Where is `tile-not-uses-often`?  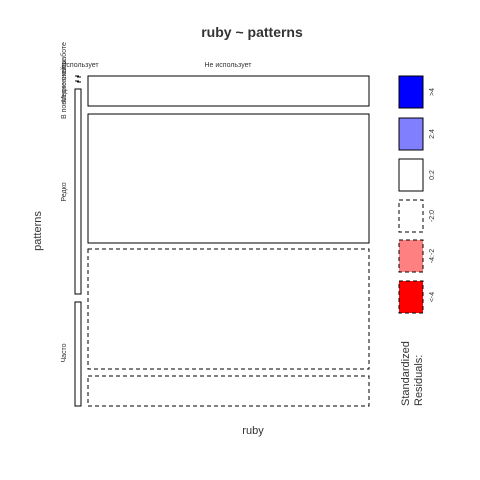
tile-not-uses-often is located at coordinates (228, 309).